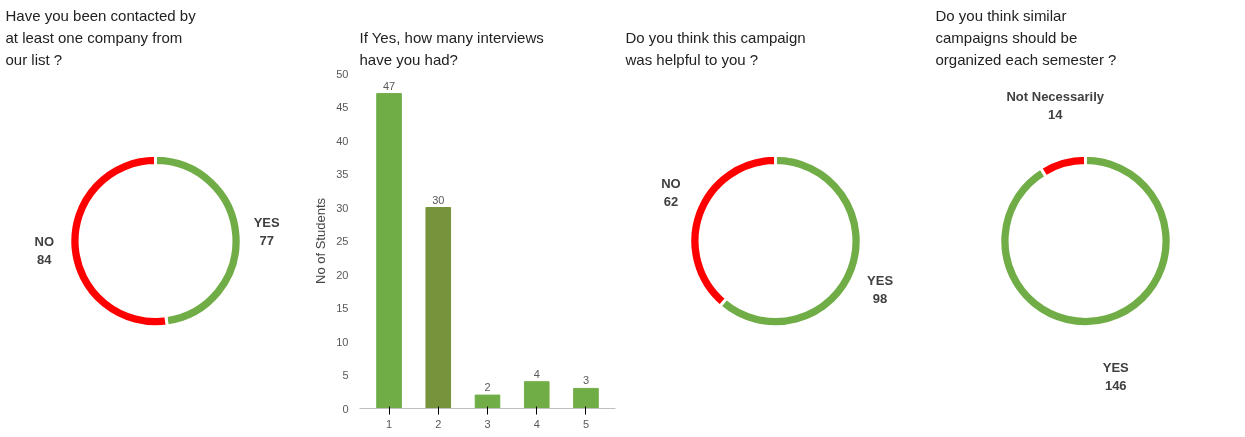 This screenshot has height=437, width=1245. What do you see at coordinates (321, 240) in the screenshot?
I see `y-axis-title: No of Students` at bounding box center [321, 240].